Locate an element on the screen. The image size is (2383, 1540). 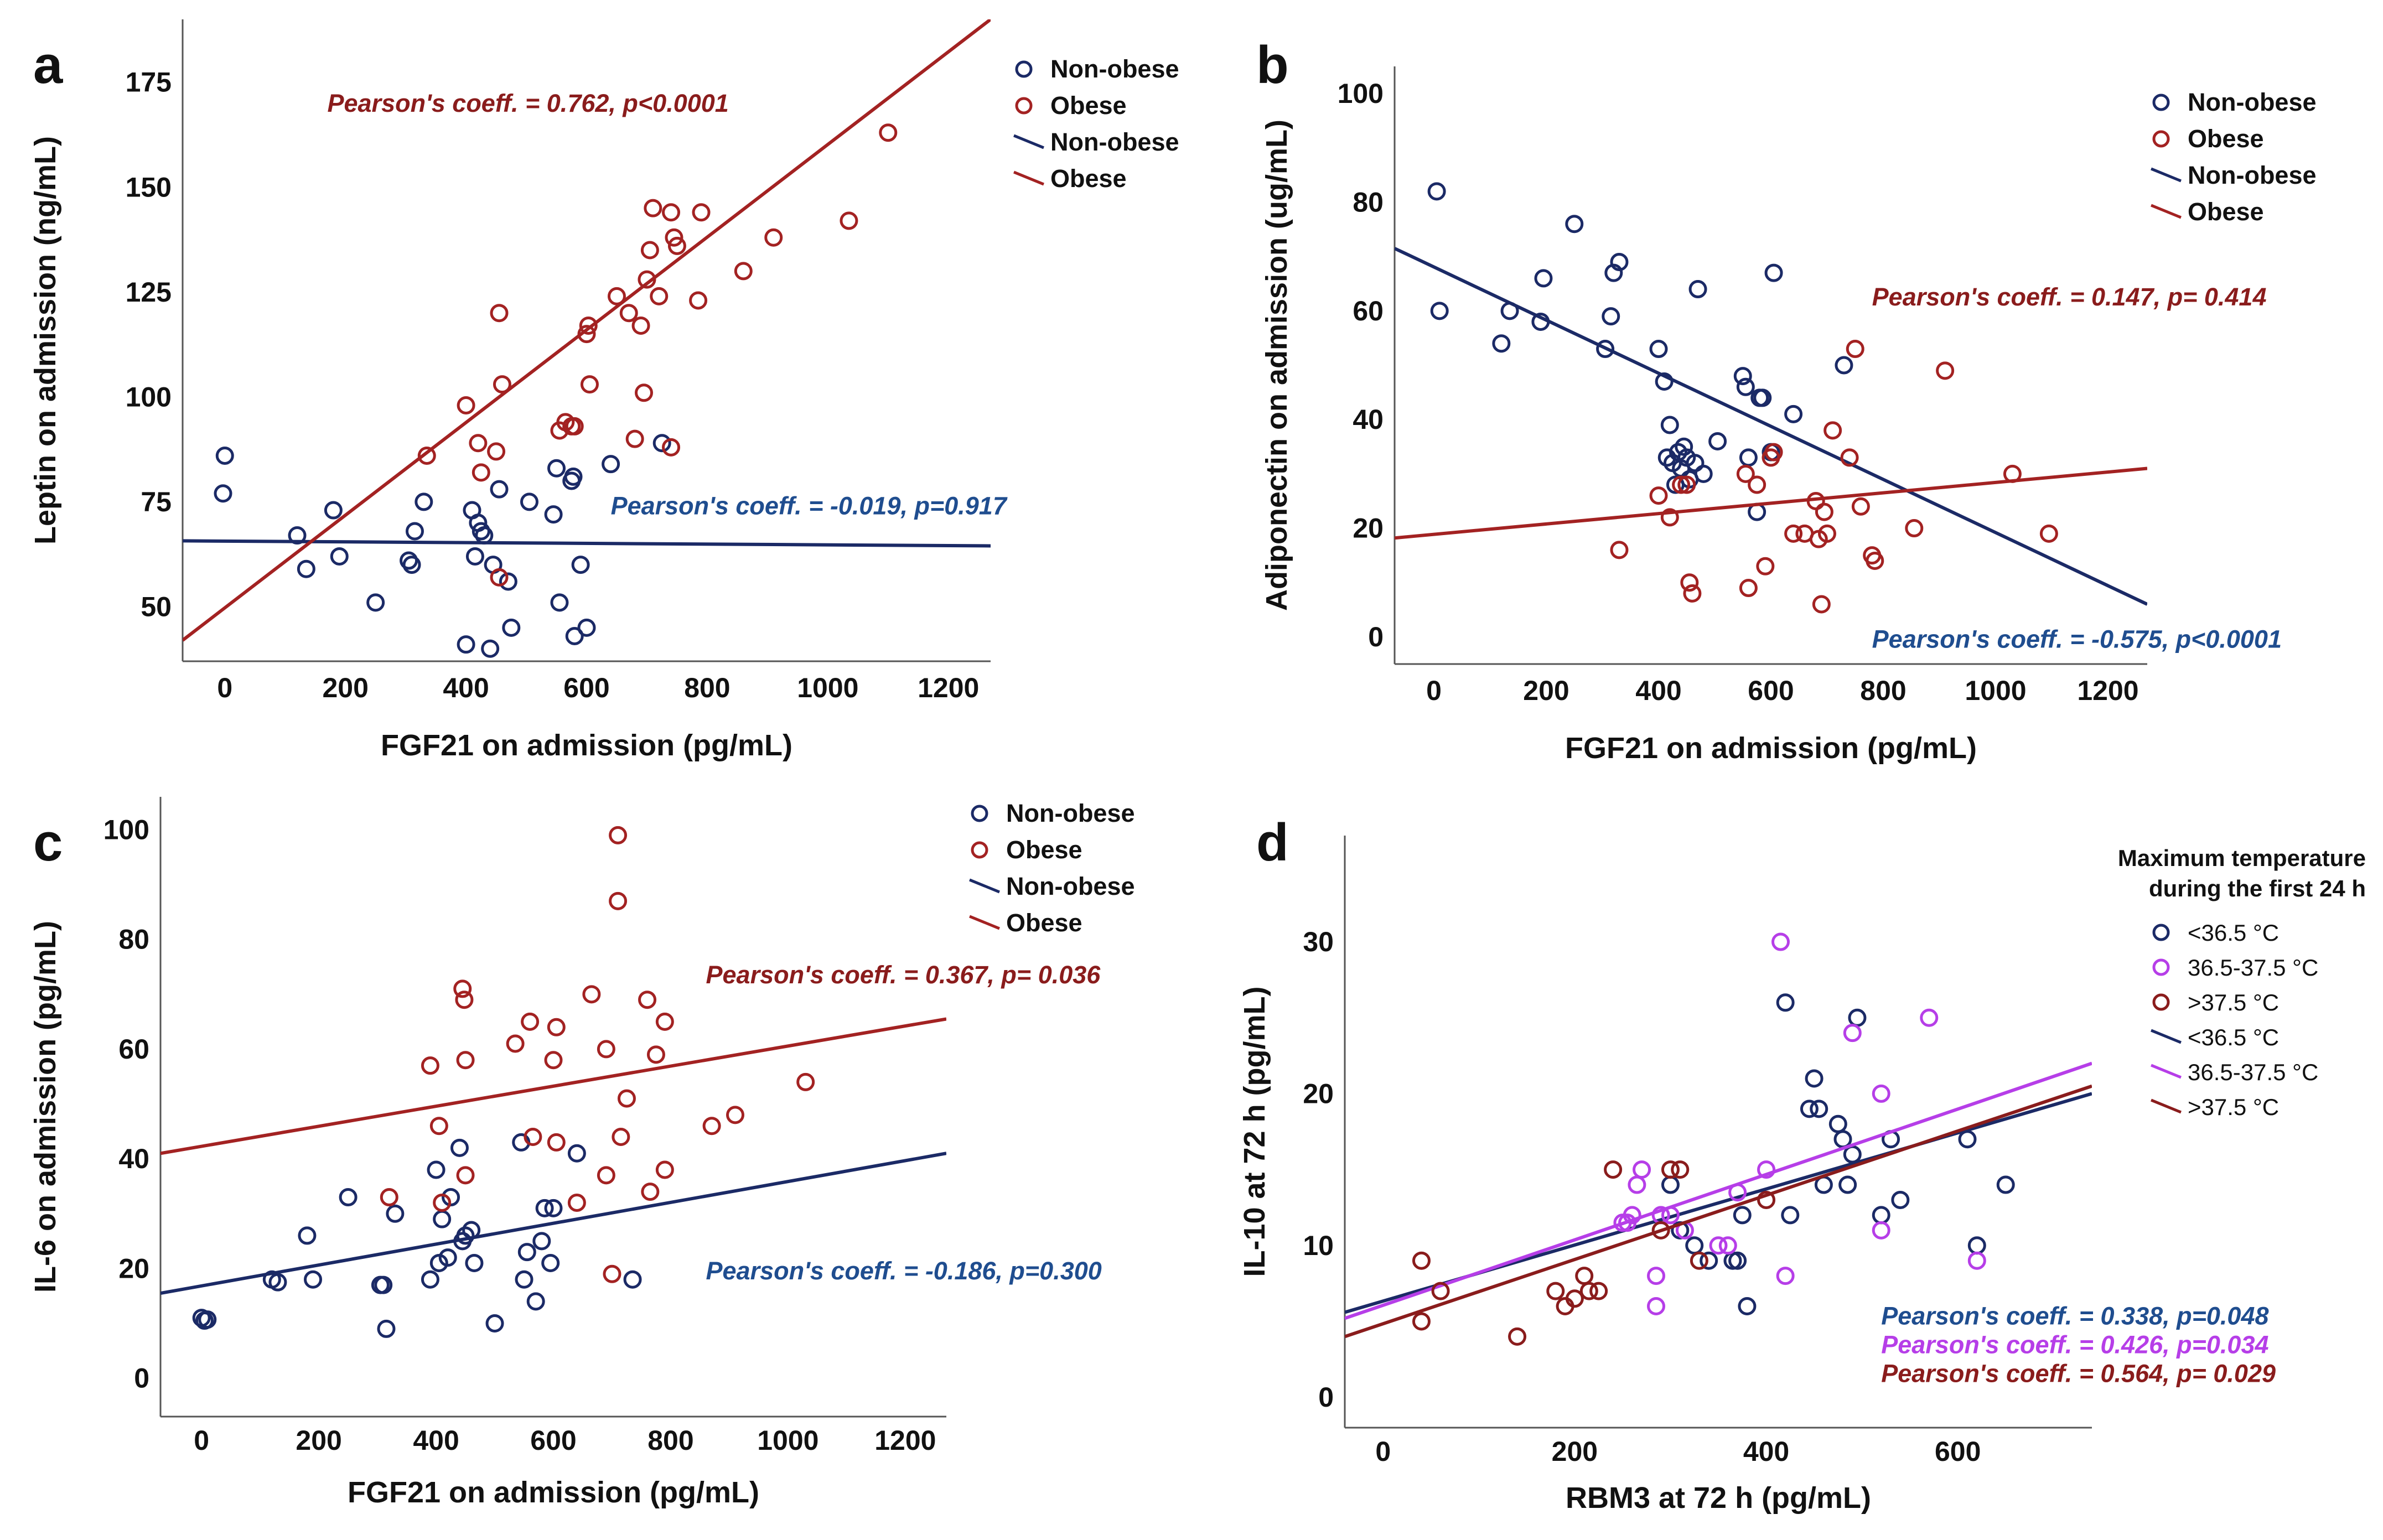
x-tick-label: 400 is located at coordinates (436, 1440).